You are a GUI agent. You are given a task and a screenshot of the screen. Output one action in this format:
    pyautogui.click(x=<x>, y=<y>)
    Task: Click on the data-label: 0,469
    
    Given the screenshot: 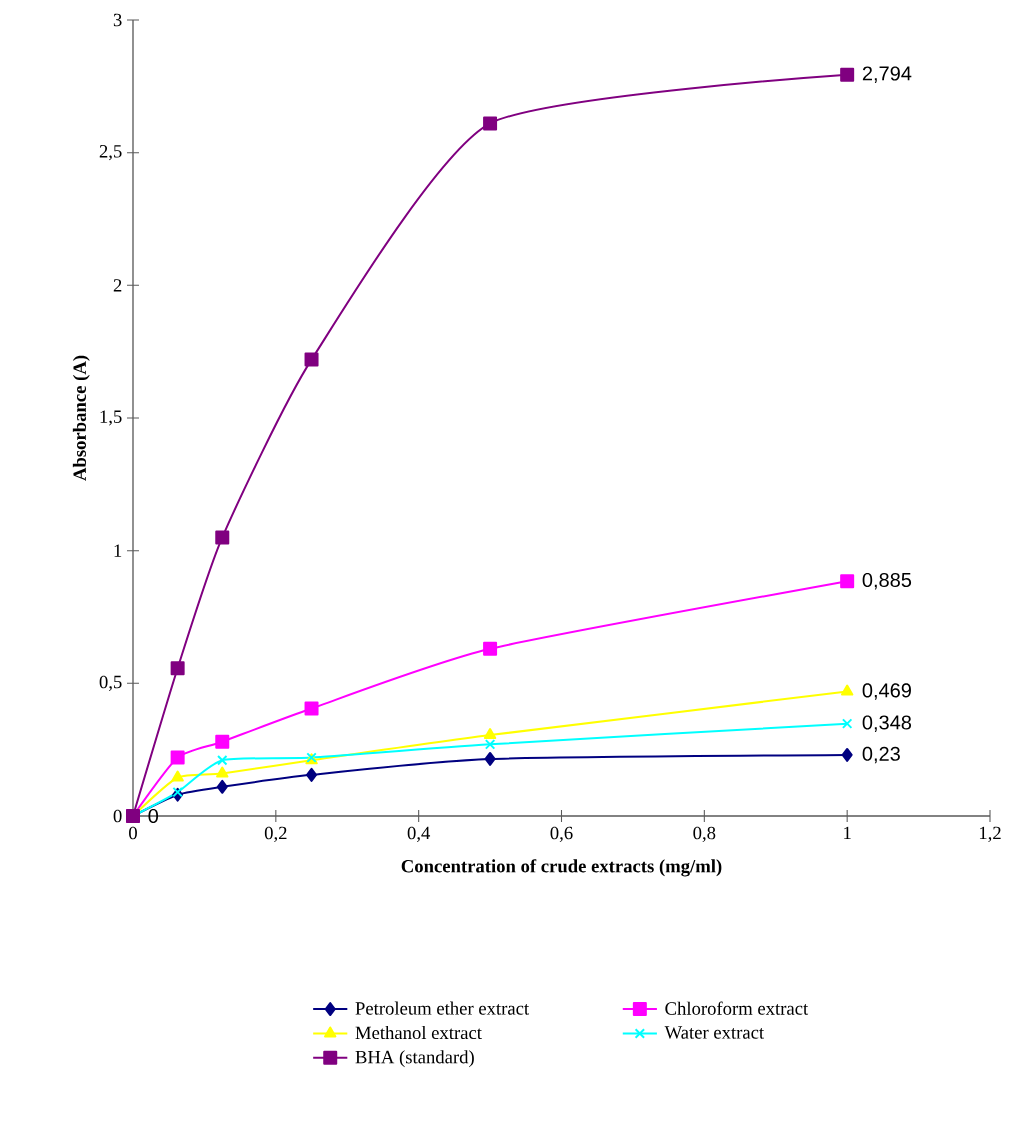 What is the action you would take?
    pyautogui.click(x=886, y=691)
    